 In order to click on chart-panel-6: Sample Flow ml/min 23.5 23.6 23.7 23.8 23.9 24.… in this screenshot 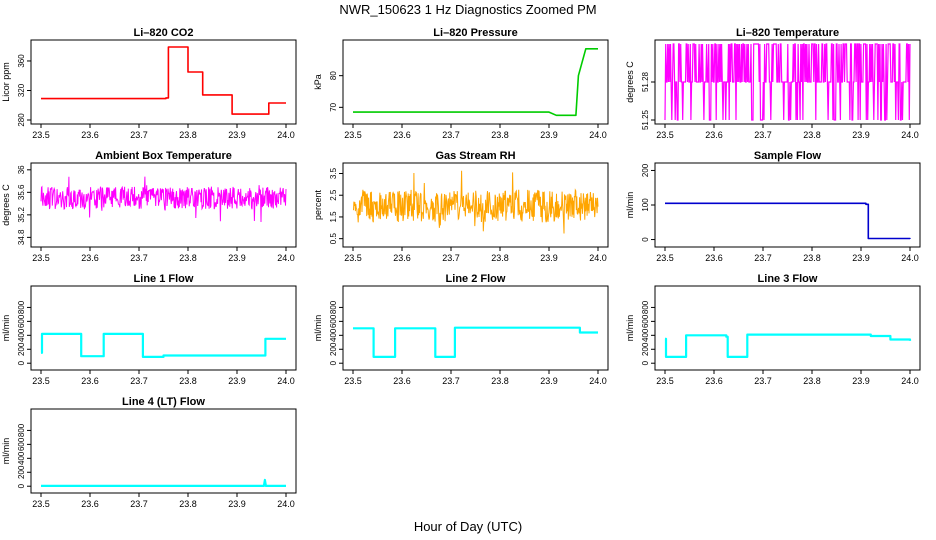, I will do `click(773, 206)`.